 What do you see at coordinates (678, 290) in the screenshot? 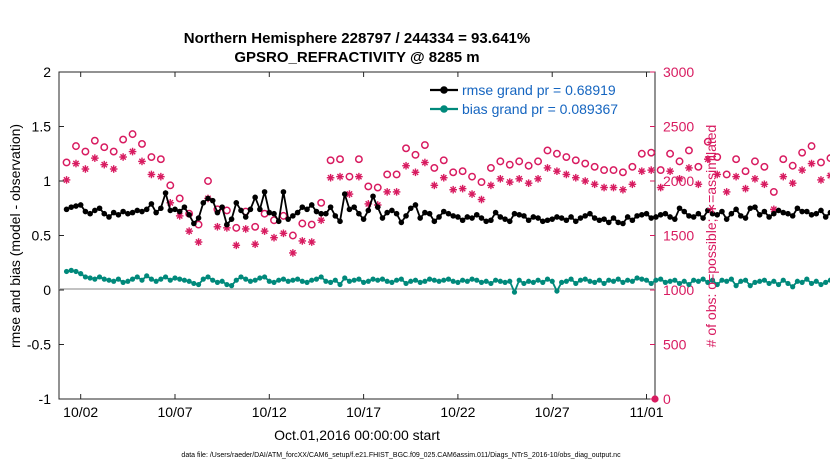
I see `y-right-tick-label: 1000` at bounding box center [678, 290].